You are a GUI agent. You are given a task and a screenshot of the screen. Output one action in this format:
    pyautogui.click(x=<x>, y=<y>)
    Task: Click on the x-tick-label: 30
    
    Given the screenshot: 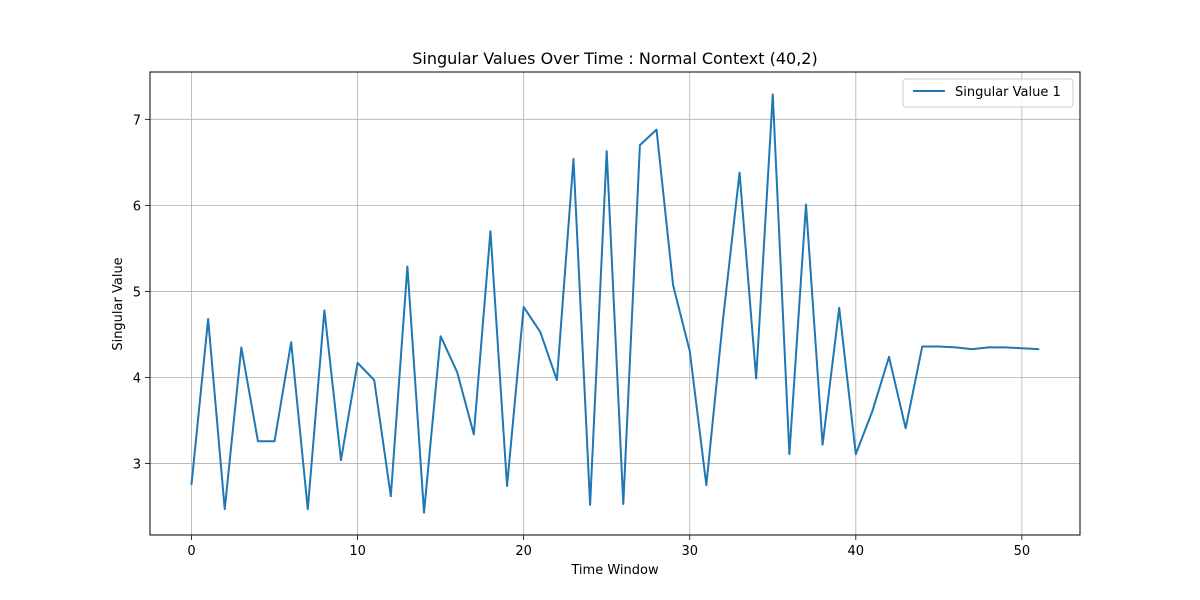 What is the action you would take?
    pyautogui.click(x=689, y=551)
    